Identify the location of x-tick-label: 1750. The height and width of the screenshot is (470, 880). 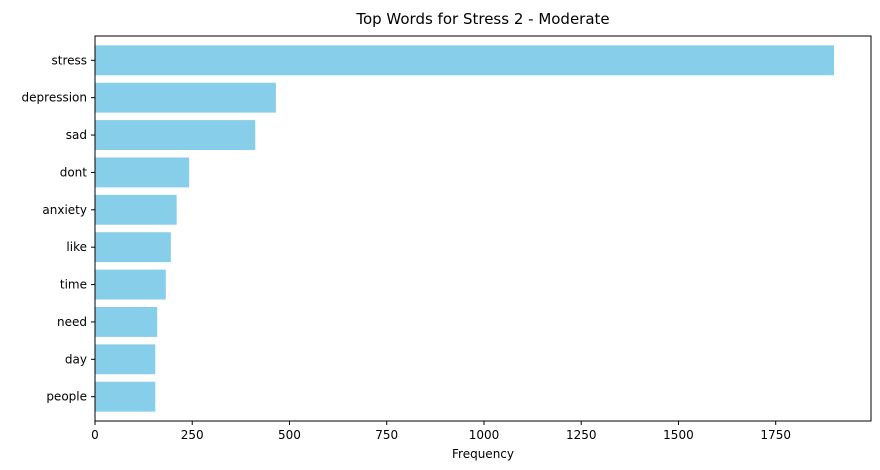
(775, 435).